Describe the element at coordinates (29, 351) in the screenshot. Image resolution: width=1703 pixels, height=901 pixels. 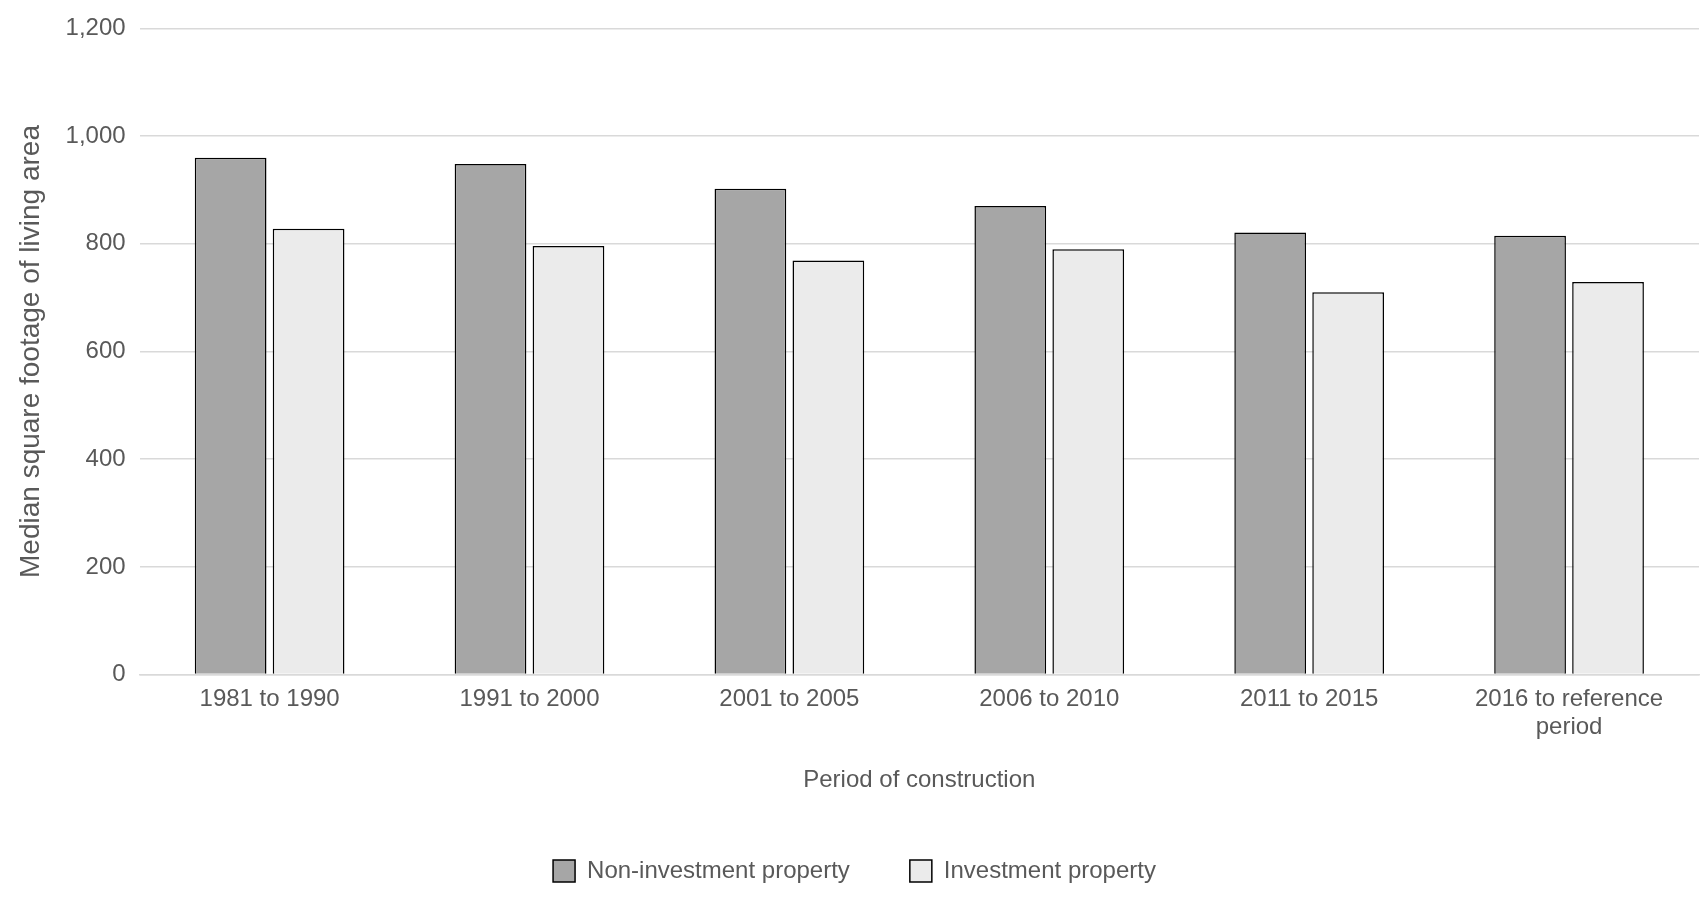
I see `y-axis-title: Median square footage of living area` at that location.